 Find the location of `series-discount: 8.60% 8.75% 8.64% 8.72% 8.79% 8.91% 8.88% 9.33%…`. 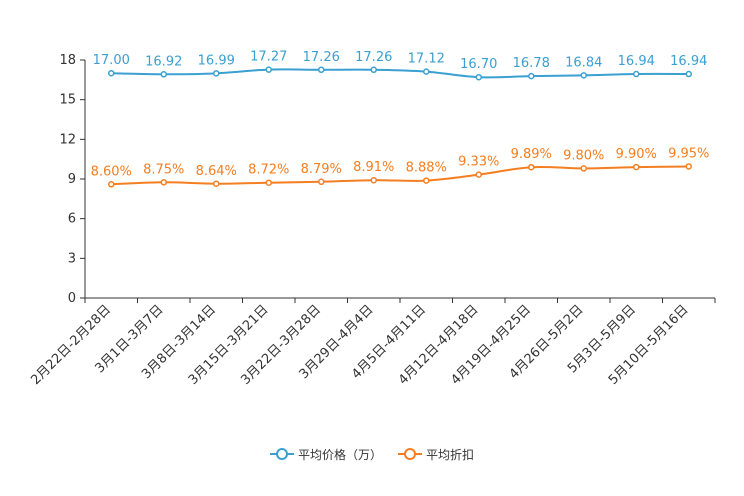

series-discount: 8.60% 8.75% 8.64% 8.72% 8.79% 8.91% 8.88% 9.33%… is located at coordinates (400, 167).